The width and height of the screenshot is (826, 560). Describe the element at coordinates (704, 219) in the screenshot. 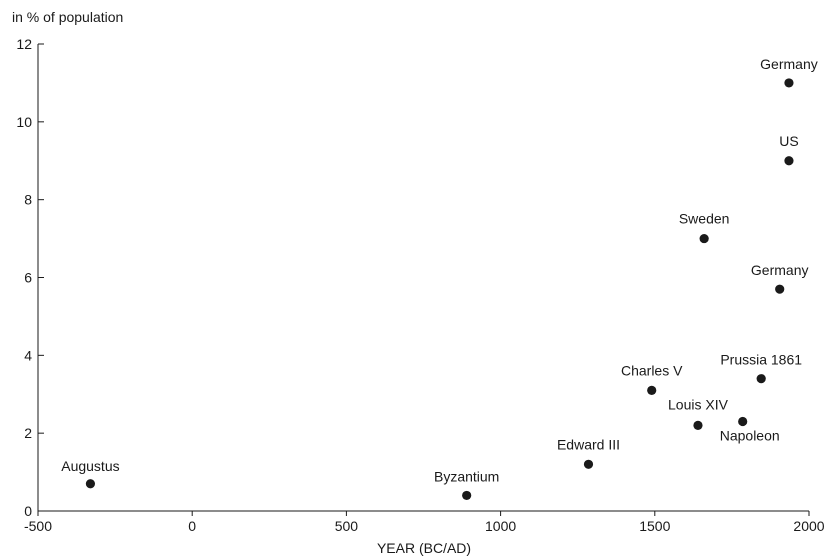

I see `data-point-label: Sweden` at that location.